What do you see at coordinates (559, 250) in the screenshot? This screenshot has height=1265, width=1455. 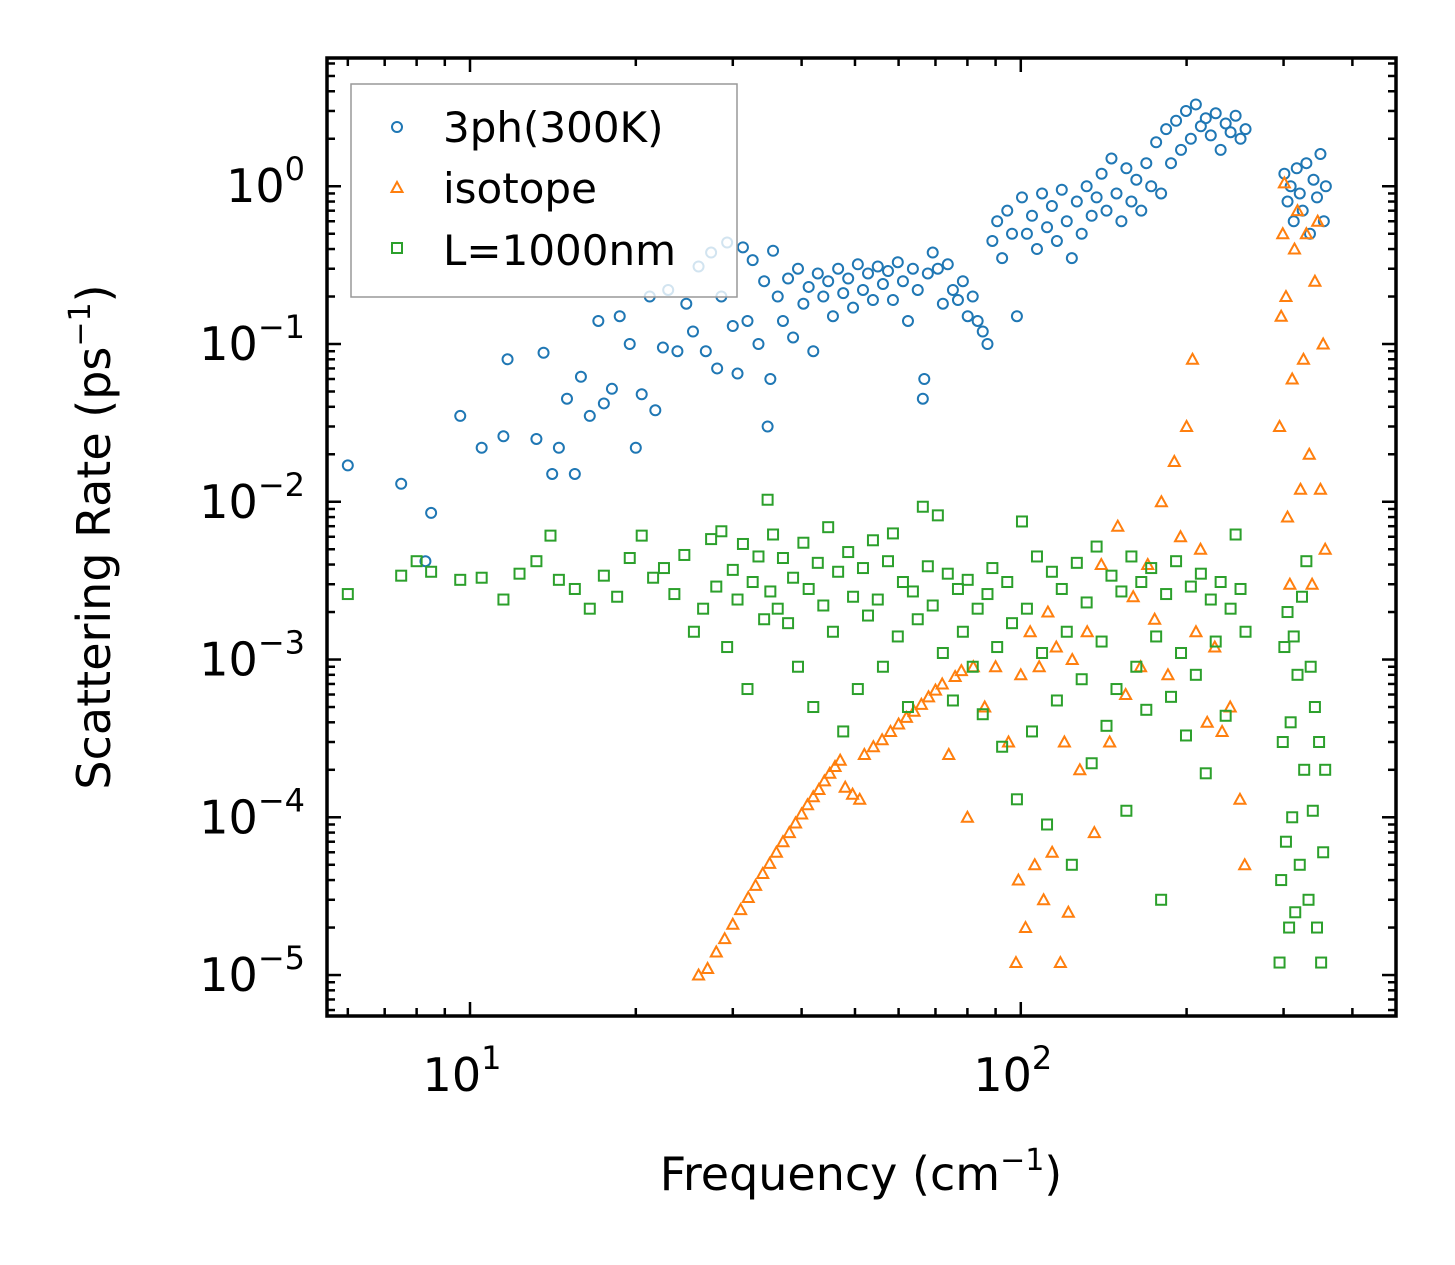 I see `legend-label-l1000nm: L=1000nm` at bounding box center [559, 250].